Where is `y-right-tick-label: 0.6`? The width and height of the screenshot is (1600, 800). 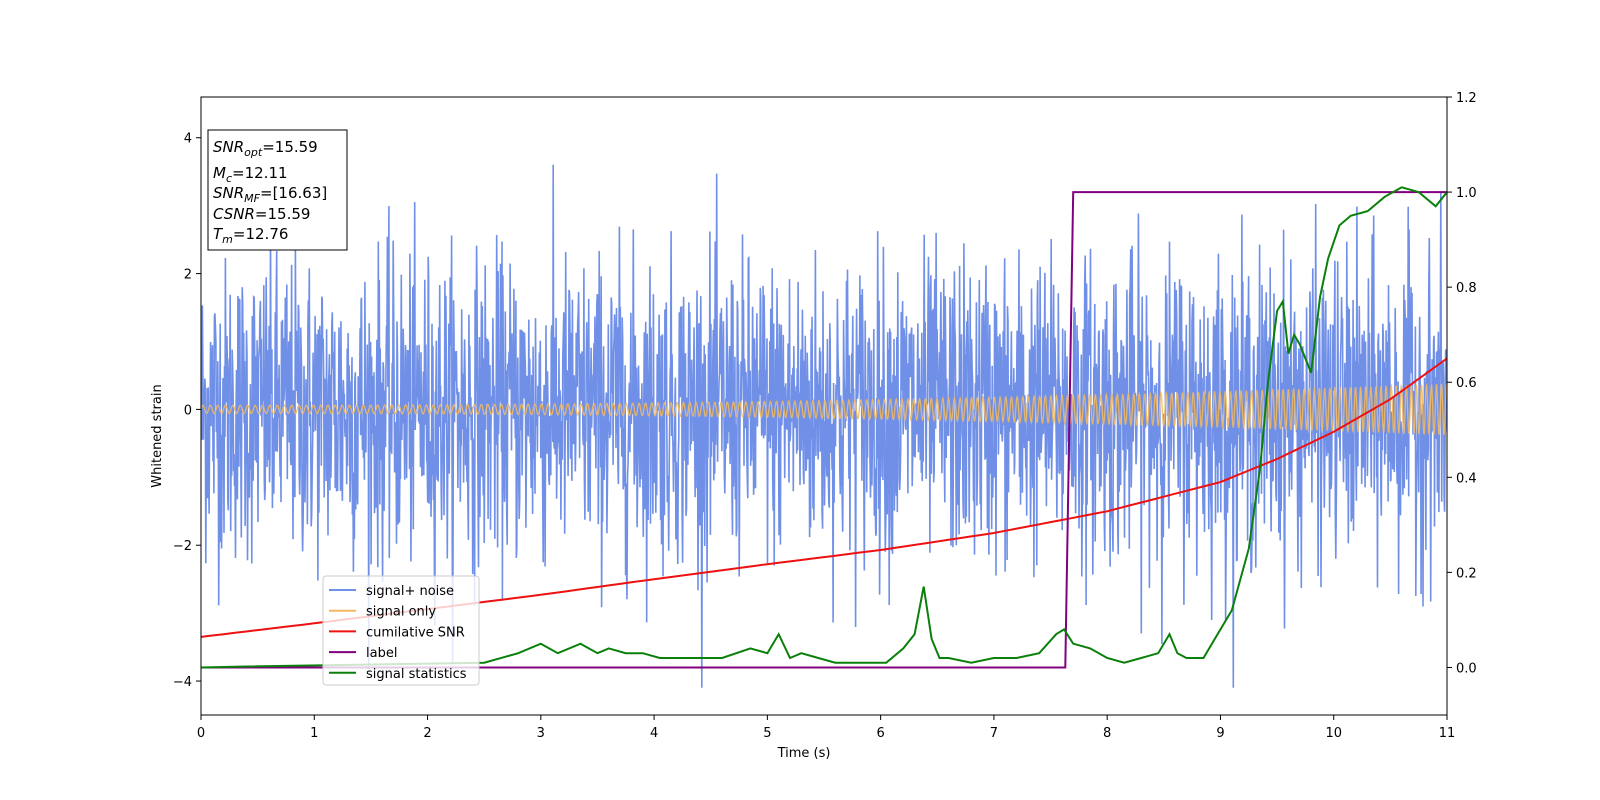 y-right-tick-label: 0.6 is located at coordinates (1466, 383).